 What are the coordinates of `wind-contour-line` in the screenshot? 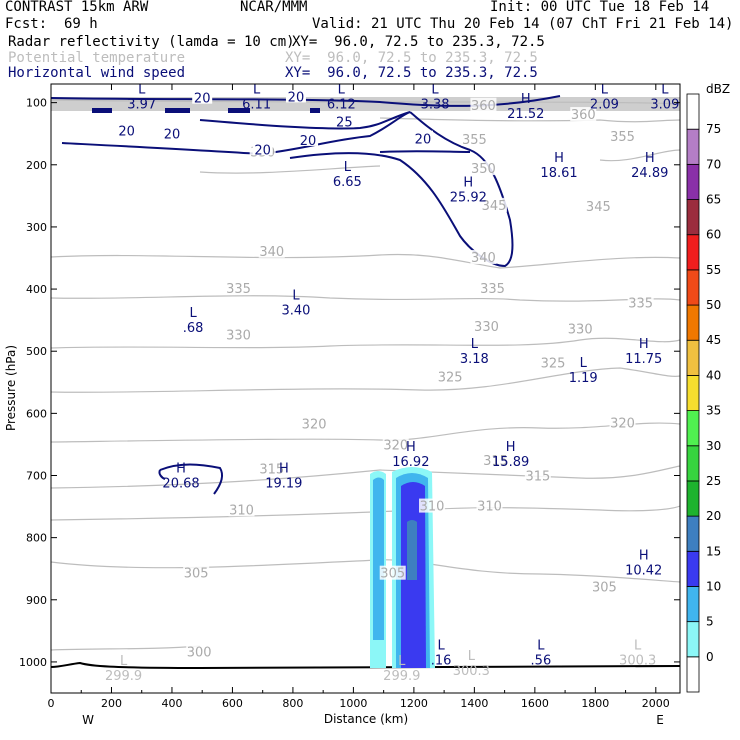 It's located at (162, 474).